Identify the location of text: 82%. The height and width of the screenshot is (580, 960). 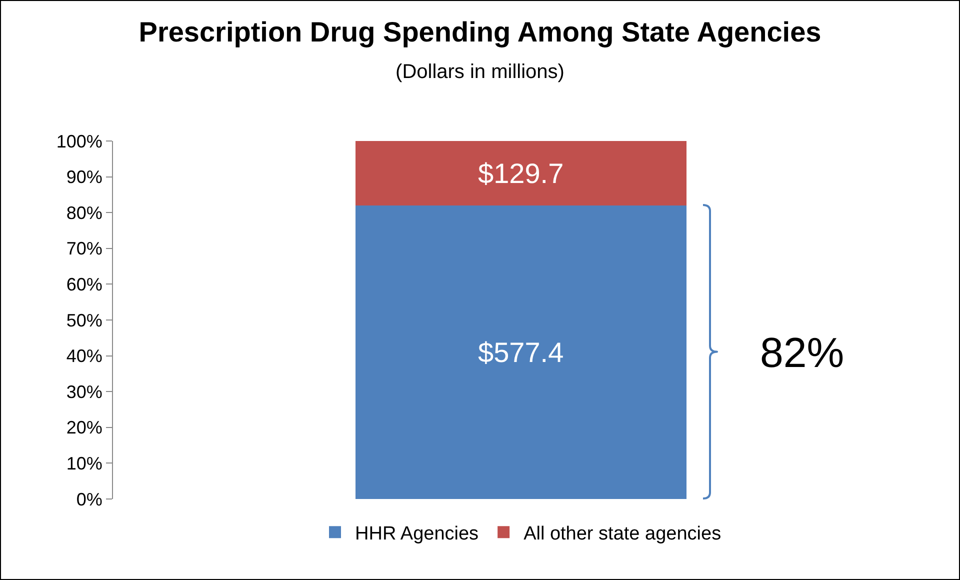
(802, 352).